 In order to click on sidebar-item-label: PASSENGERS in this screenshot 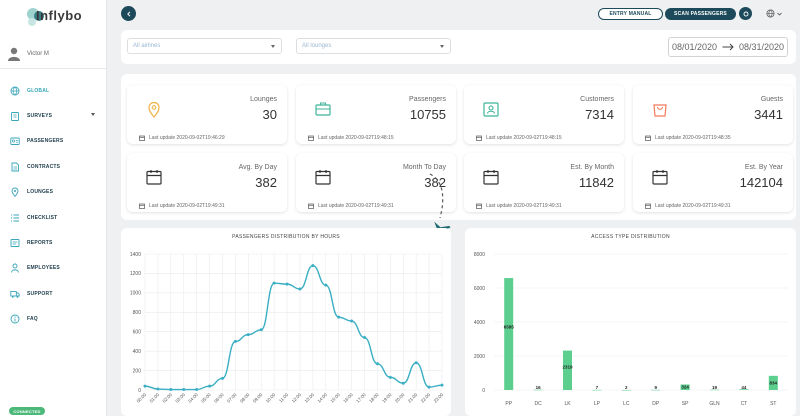, I will do `click(45, 141)`.